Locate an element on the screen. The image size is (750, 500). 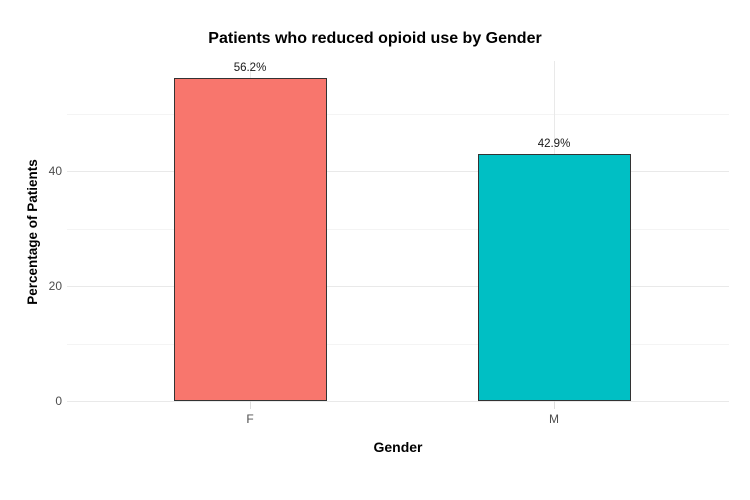
y-tick-label: 0 is located at coordinates (58, 401).